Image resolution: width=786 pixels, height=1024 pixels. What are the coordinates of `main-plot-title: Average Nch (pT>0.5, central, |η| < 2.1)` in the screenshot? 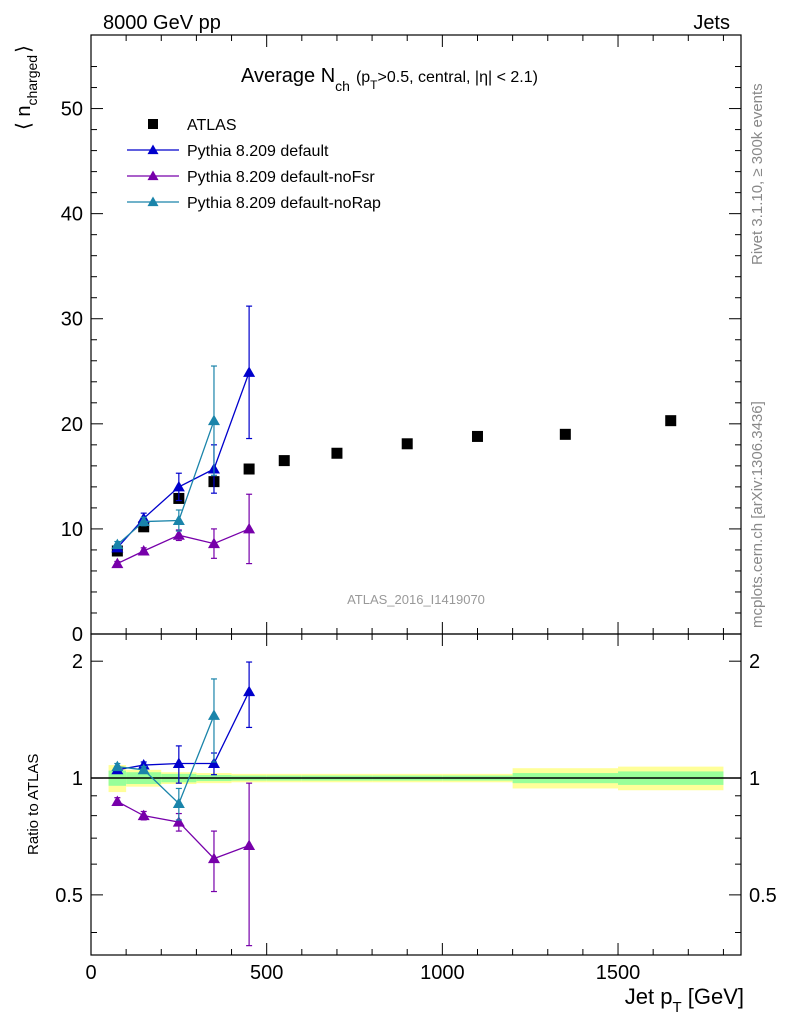 It's located at (389, 79).